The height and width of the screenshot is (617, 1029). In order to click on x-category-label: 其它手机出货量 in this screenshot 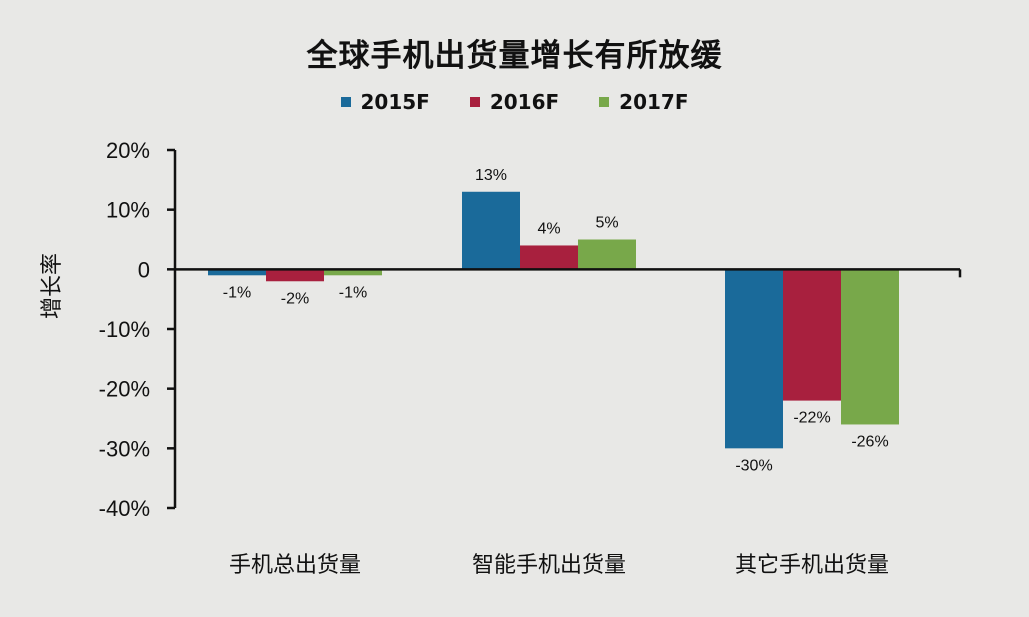, I will do `click(812, 565)`.